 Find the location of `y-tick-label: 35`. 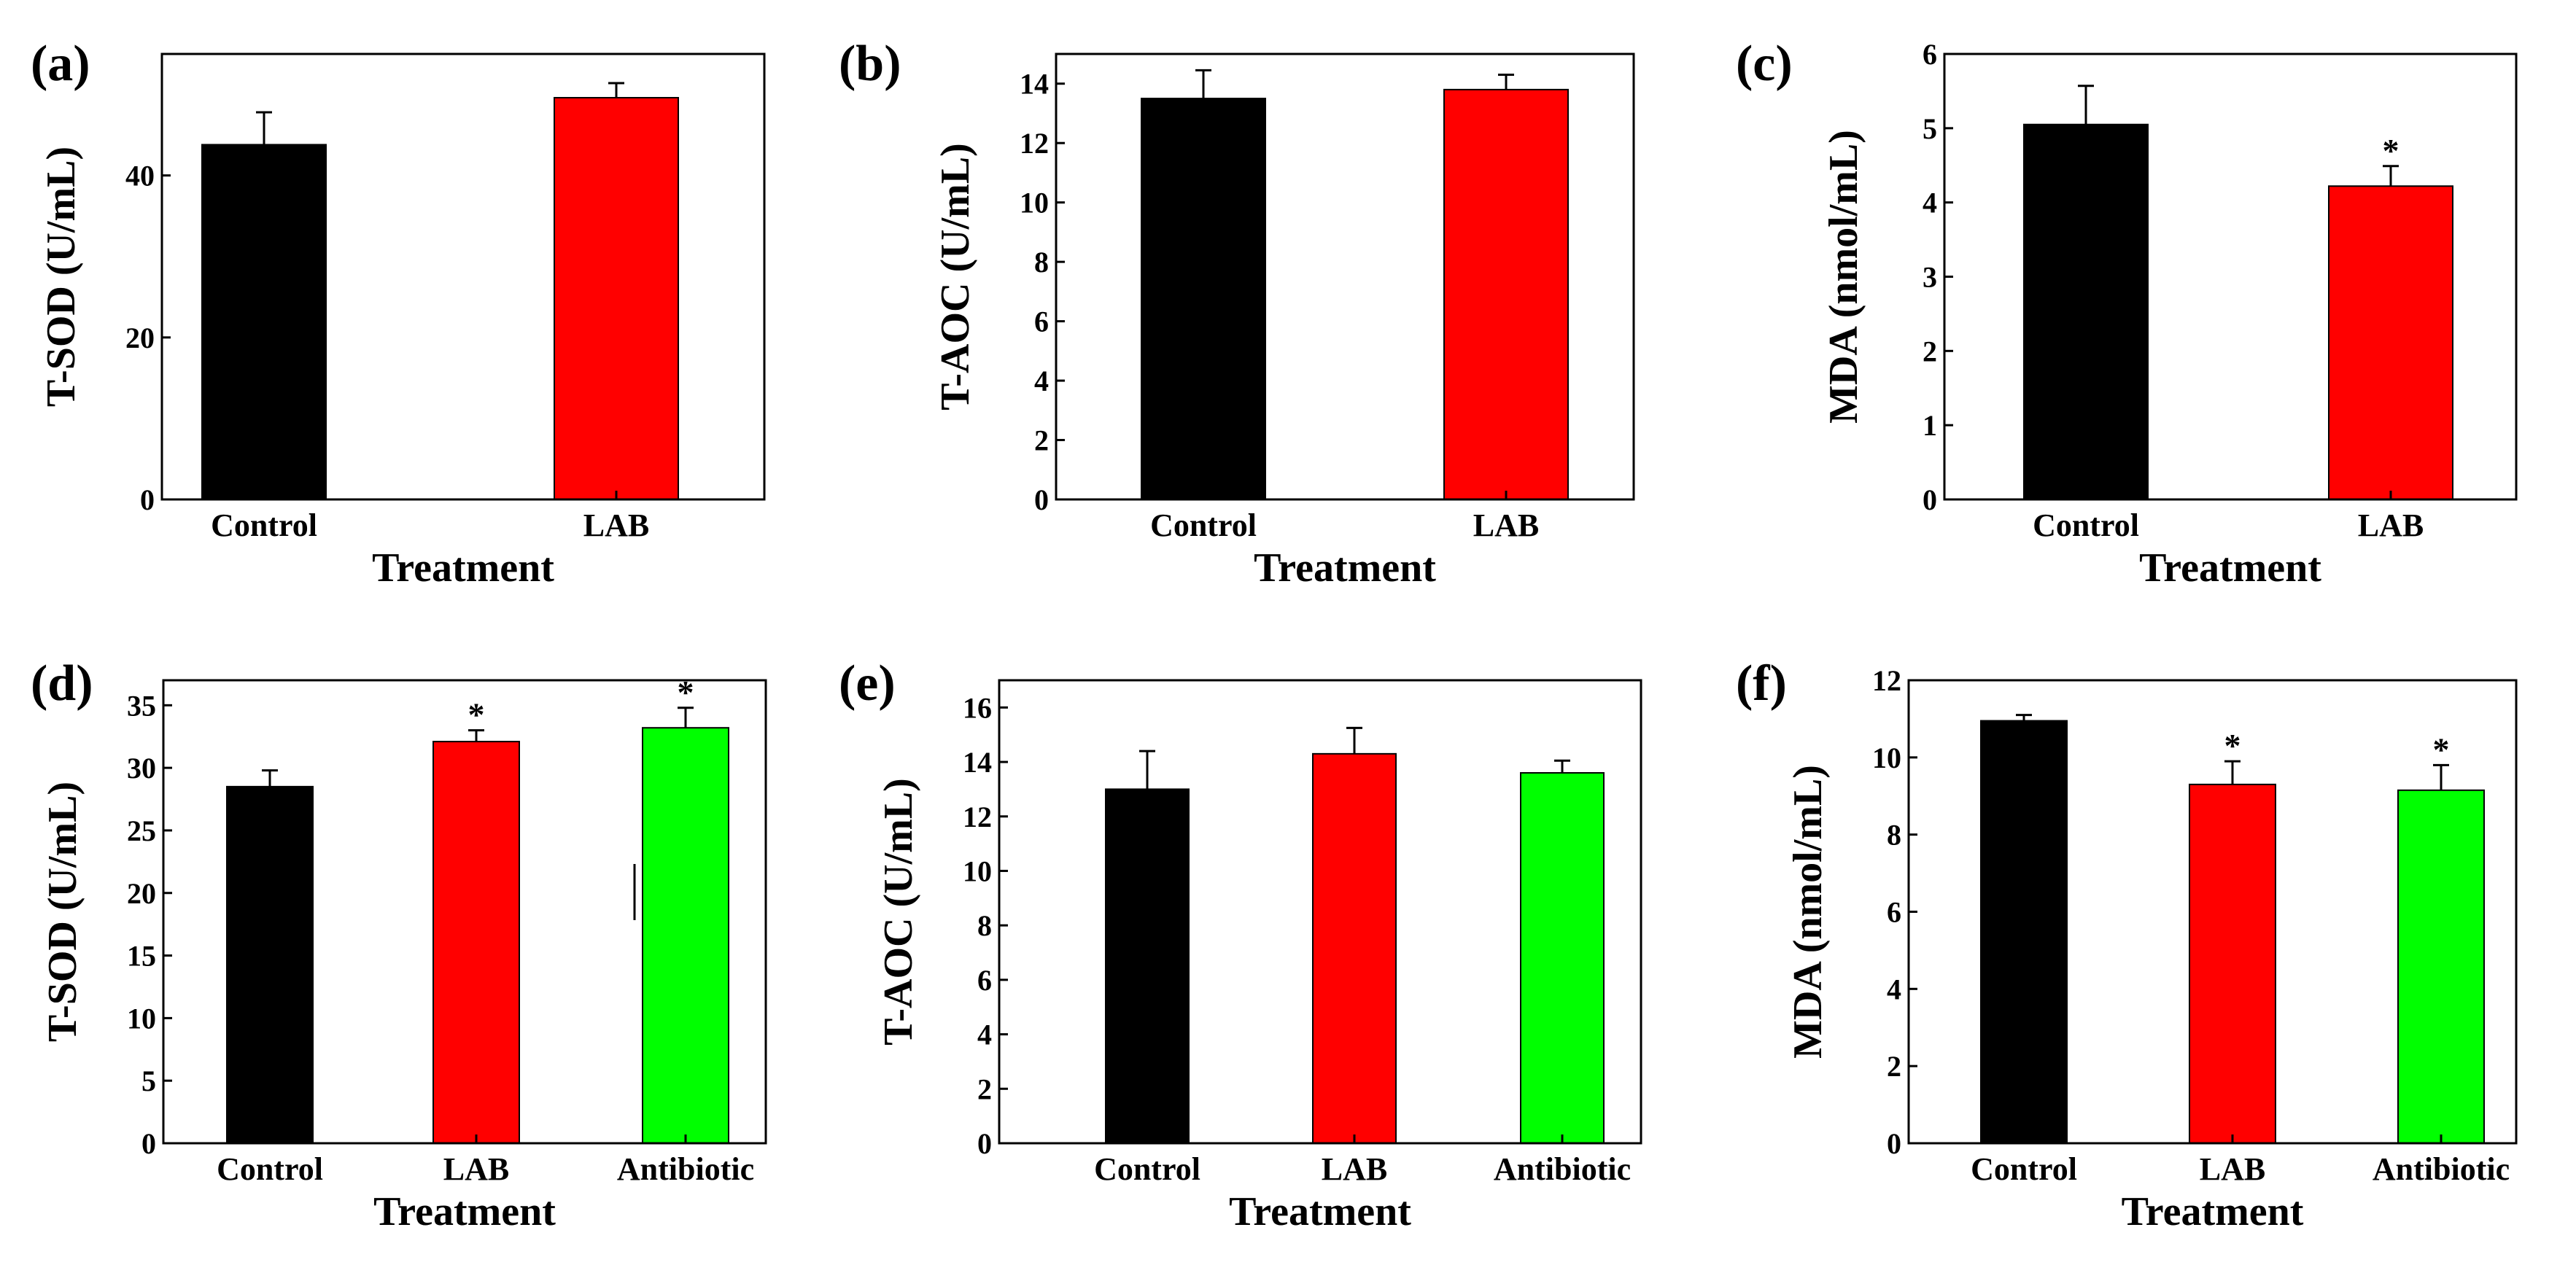

y-tick-label: 35 is located at coordinates (141, 706).